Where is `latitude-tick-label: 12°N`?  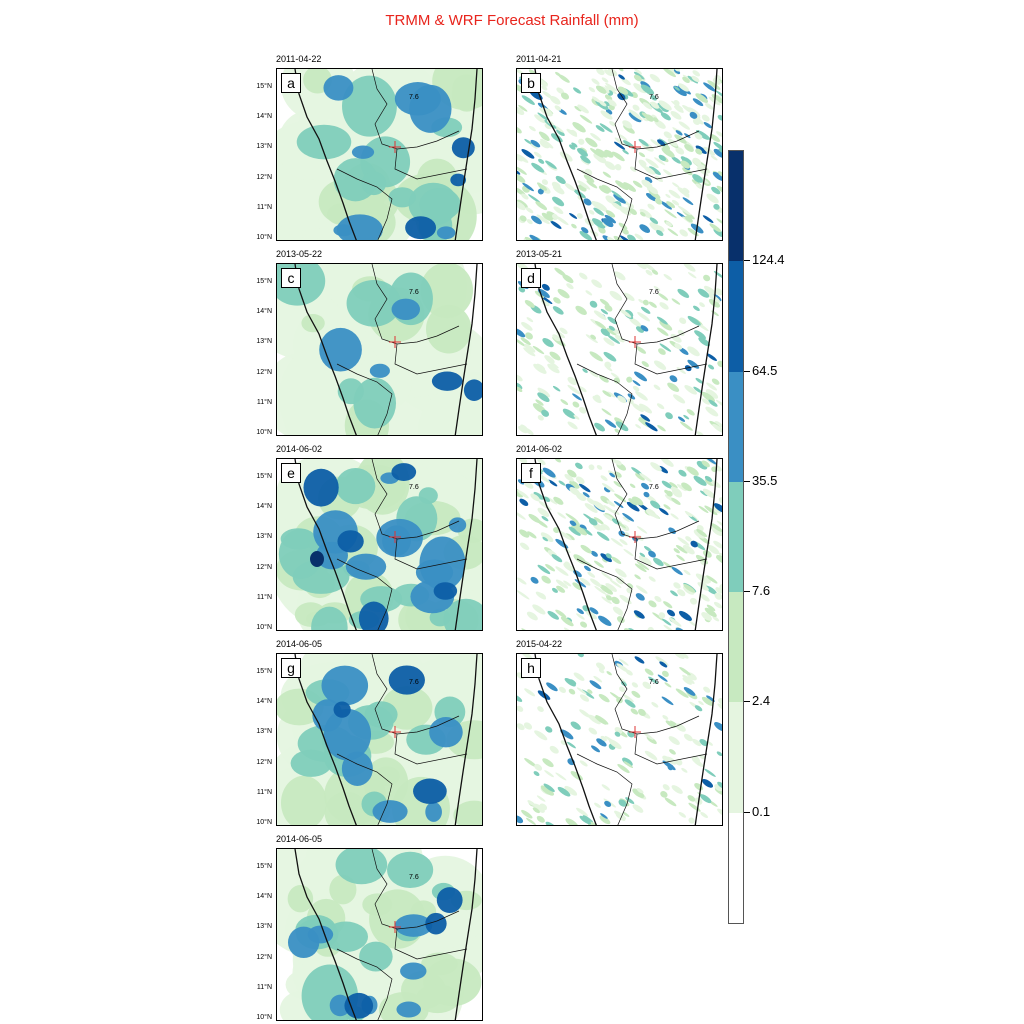 latitude-tick-label: 12°N is located at coordinates (264, 372).